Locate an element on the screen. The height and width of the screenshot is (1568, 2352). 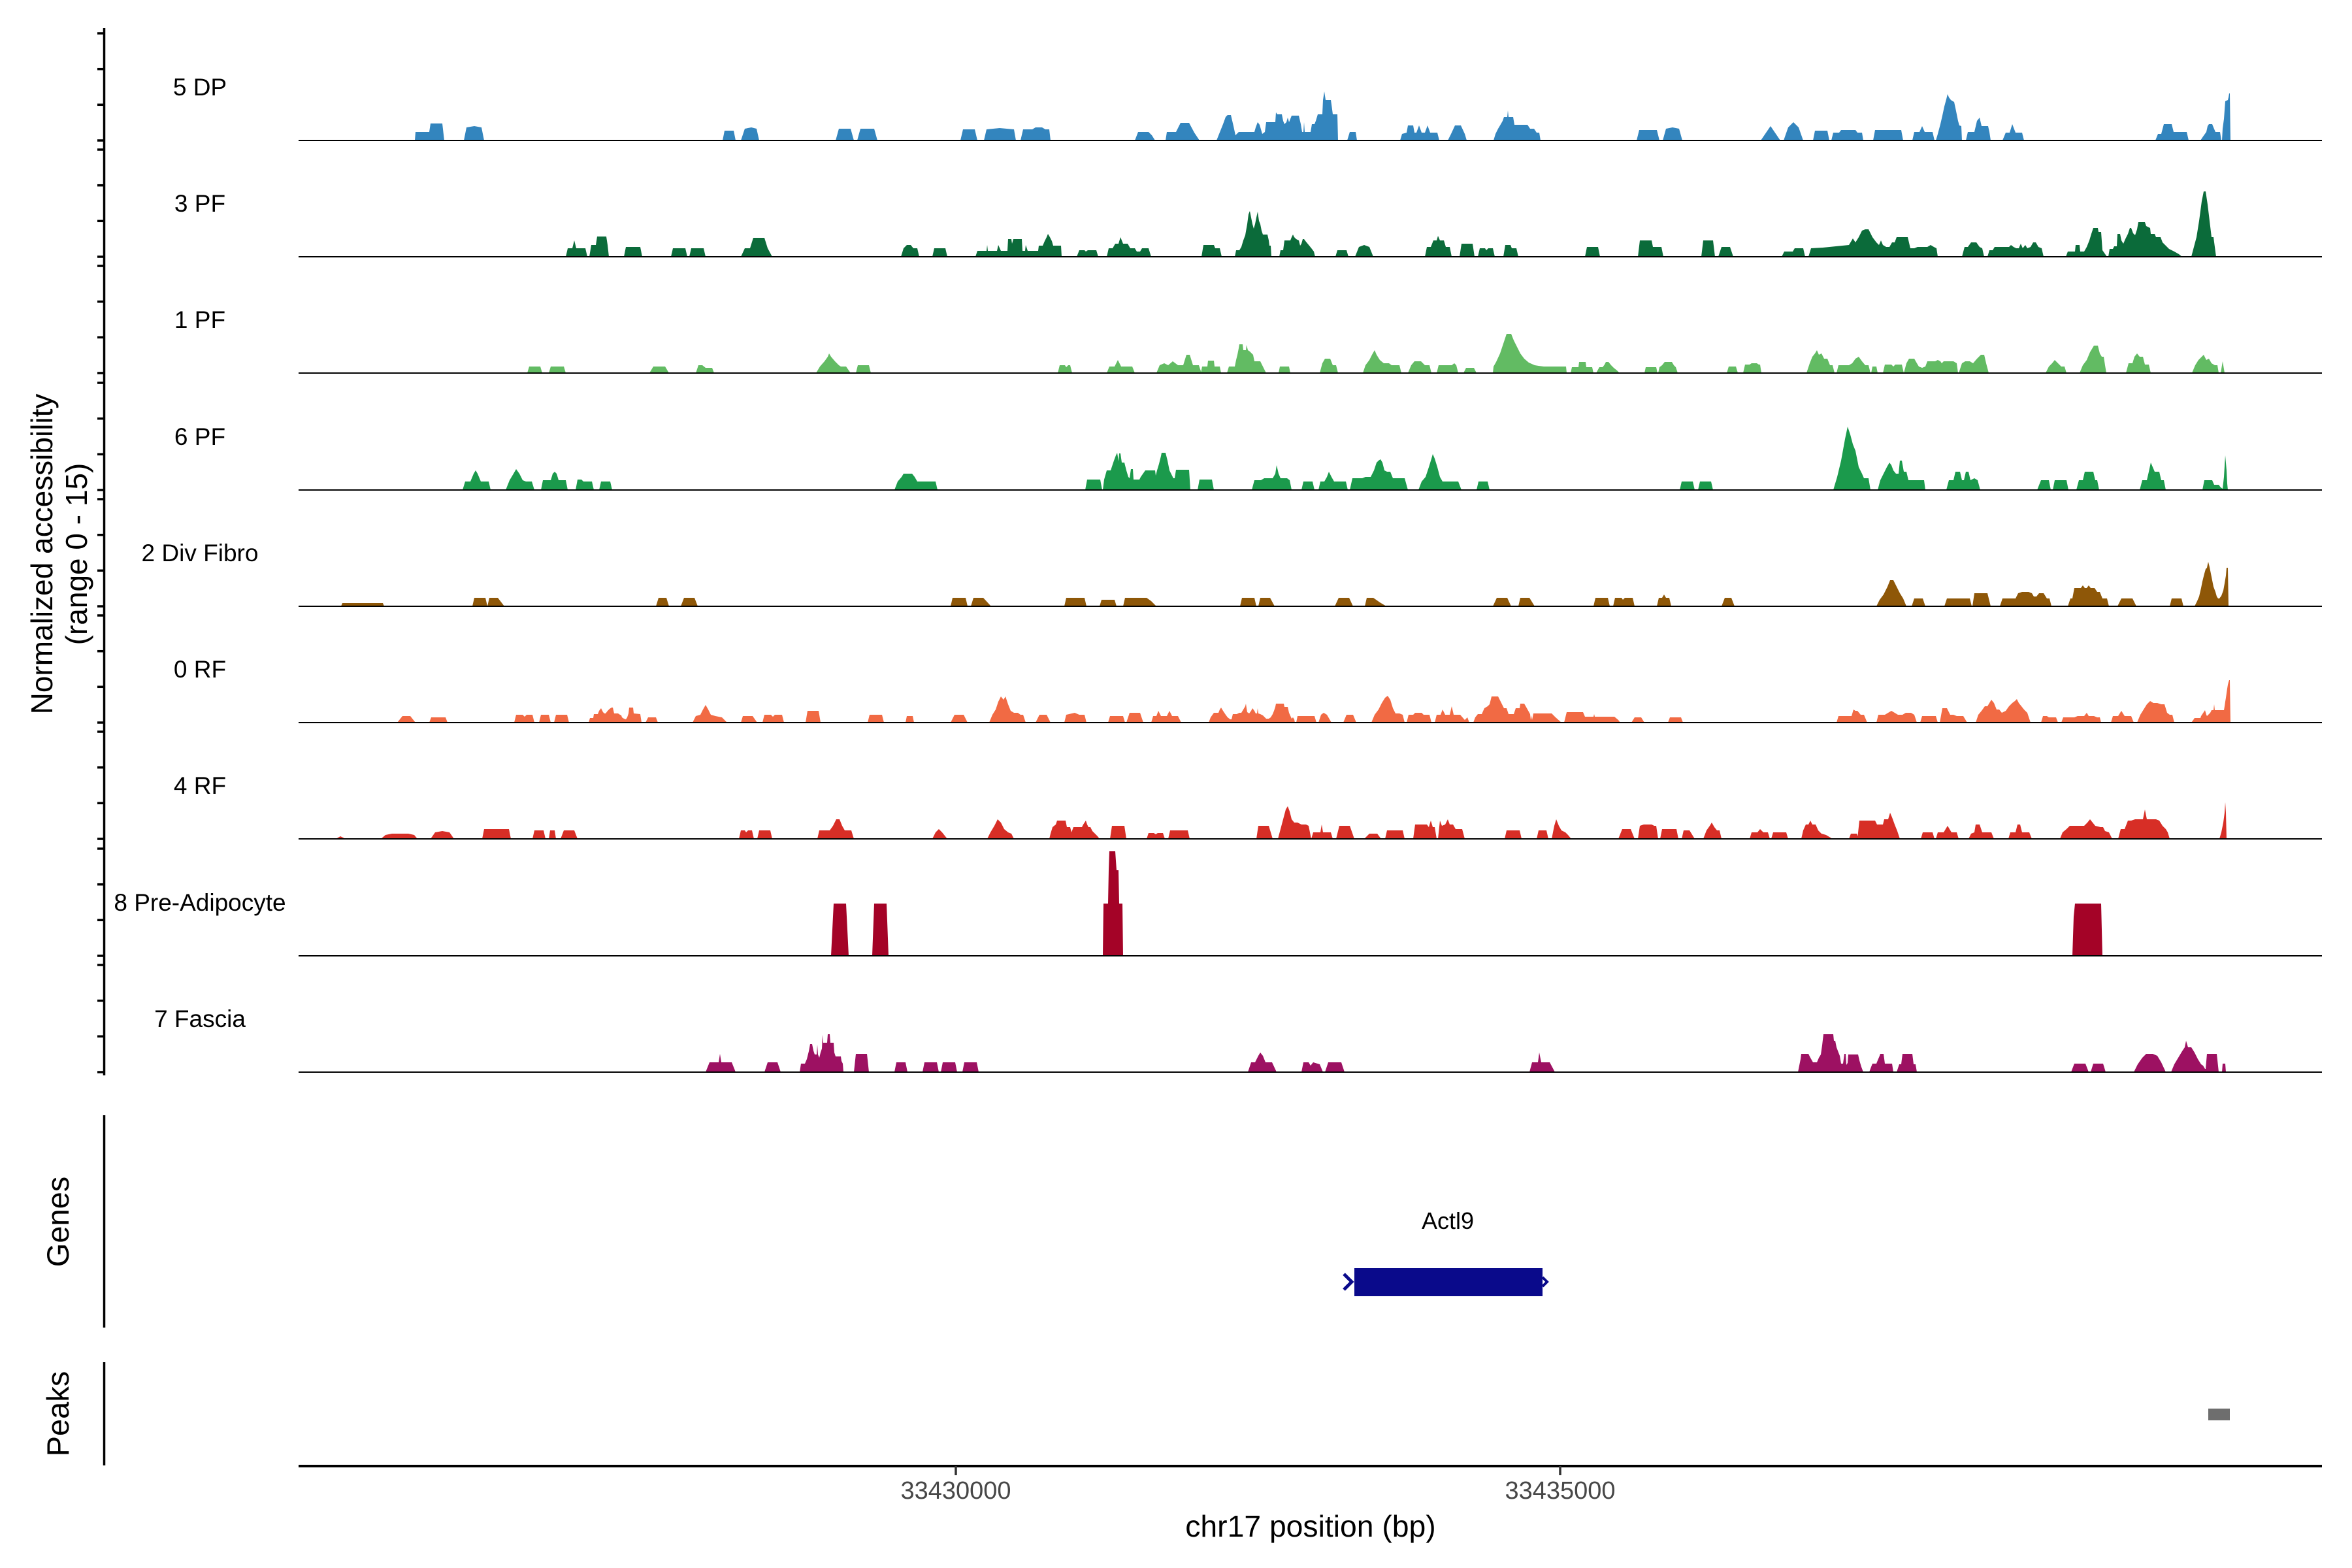
svg-text: 1 PF is located at coordinates (199, 319).